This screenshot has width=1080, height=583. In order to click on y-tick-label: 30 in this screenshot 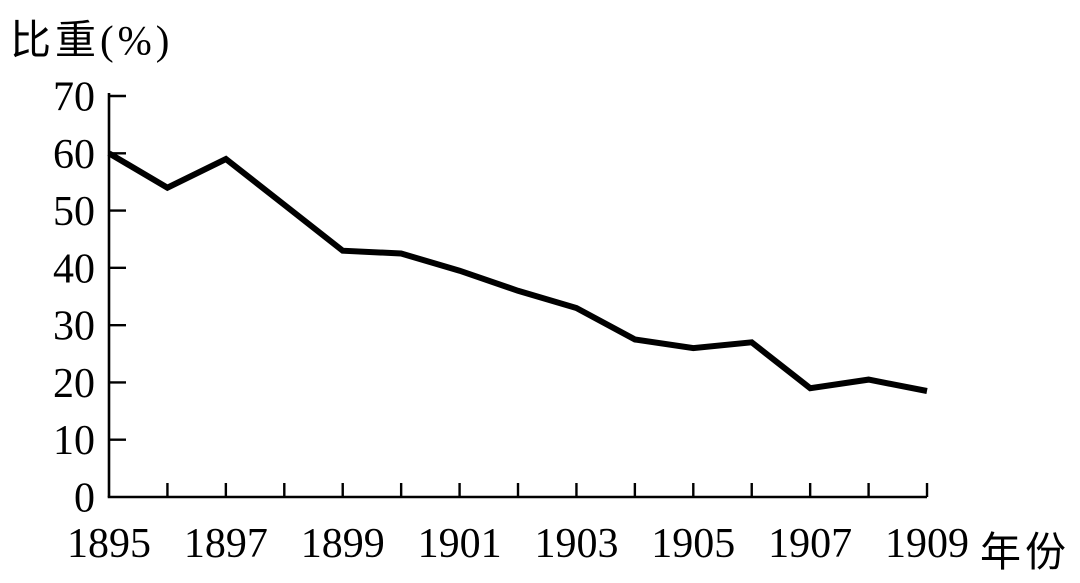, I will do `click(74, 327)`.